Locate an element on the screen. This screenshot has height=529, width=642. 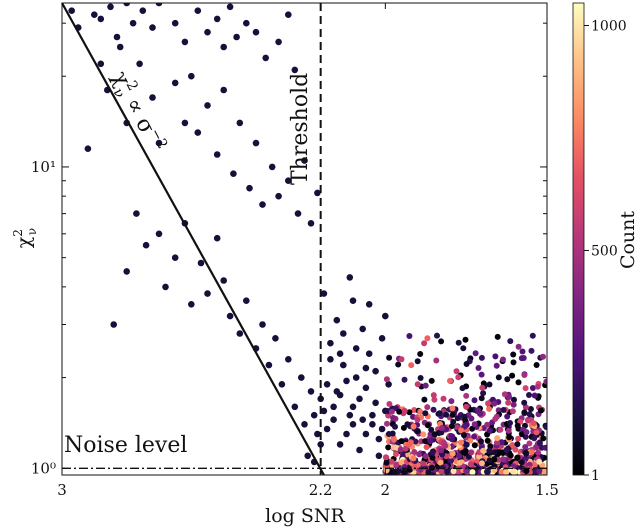
y-axis-title: χ2ν is located at coordinates (25, 238).